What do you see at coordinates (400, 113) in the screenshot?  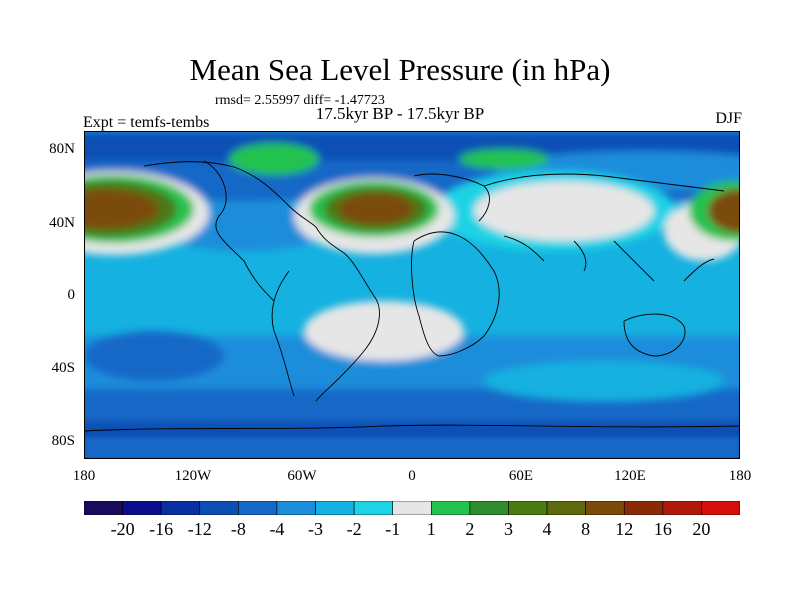 I see `period-label: 17.5kyr BP - 17.5kyr BP` at bounding box center [400, 113].